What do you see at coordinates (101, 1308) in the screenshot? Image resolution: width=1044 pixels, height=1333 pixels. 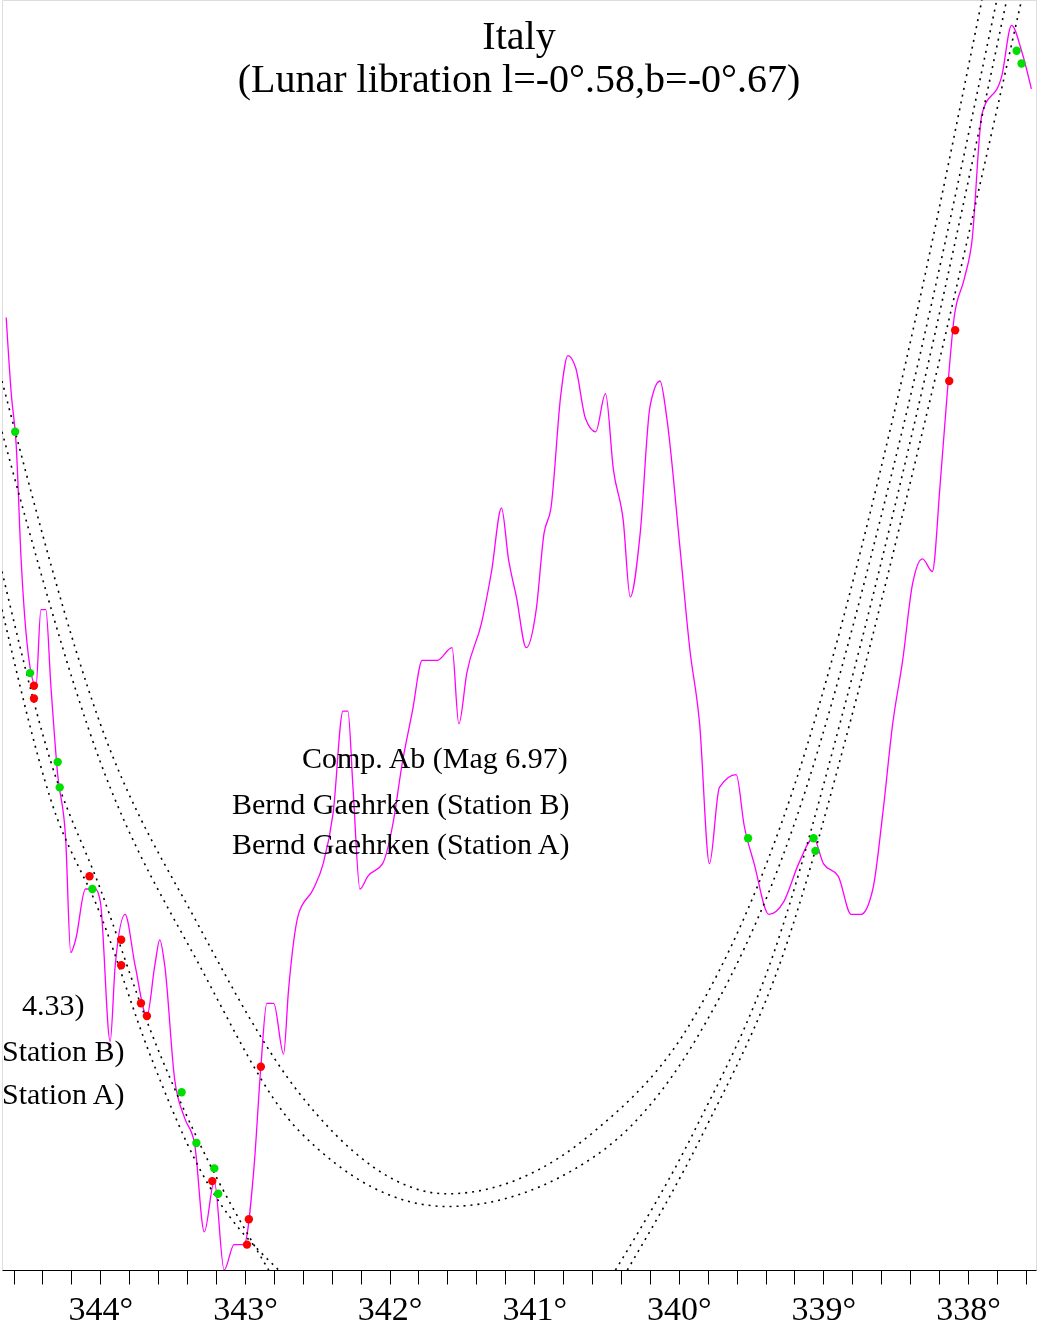 I see `x-tick-label: 344°` at bounding box center [101, 1308].